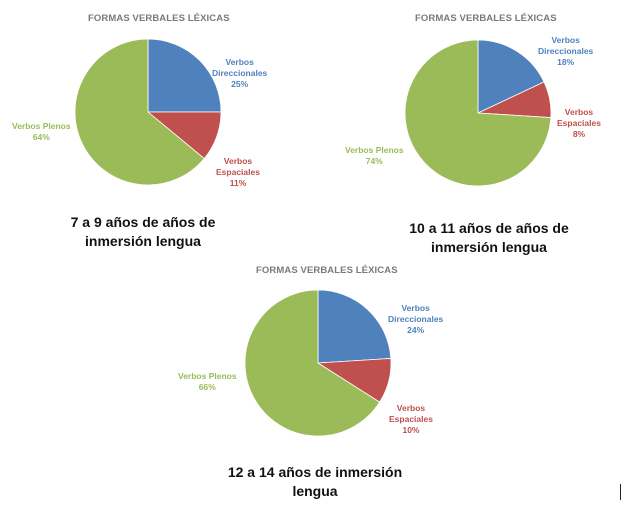 The image size is (624, 508). What do you see at coordinates (411, 419) in the screenshot?
I see `chart-3-label-espaciales: Verbos Espaciales 10%` at bounding box center [411, 419].